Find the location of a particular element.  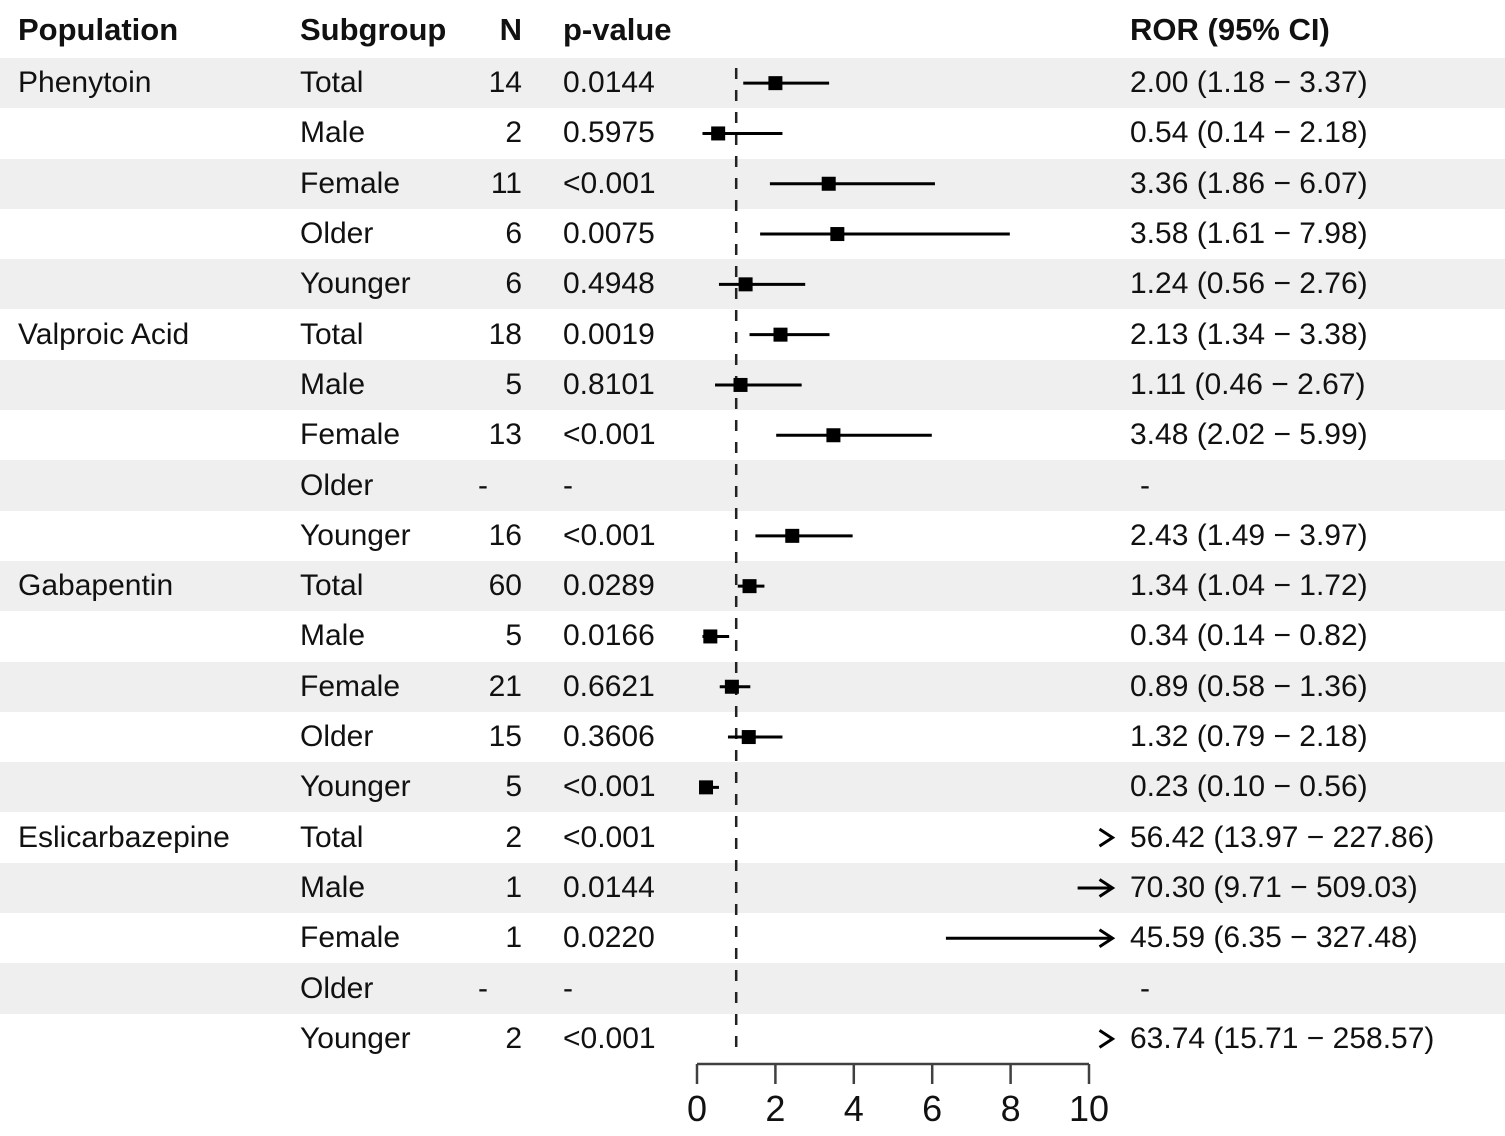

population-cell: Eslicarbazepine is located at coordinates (124, 837).